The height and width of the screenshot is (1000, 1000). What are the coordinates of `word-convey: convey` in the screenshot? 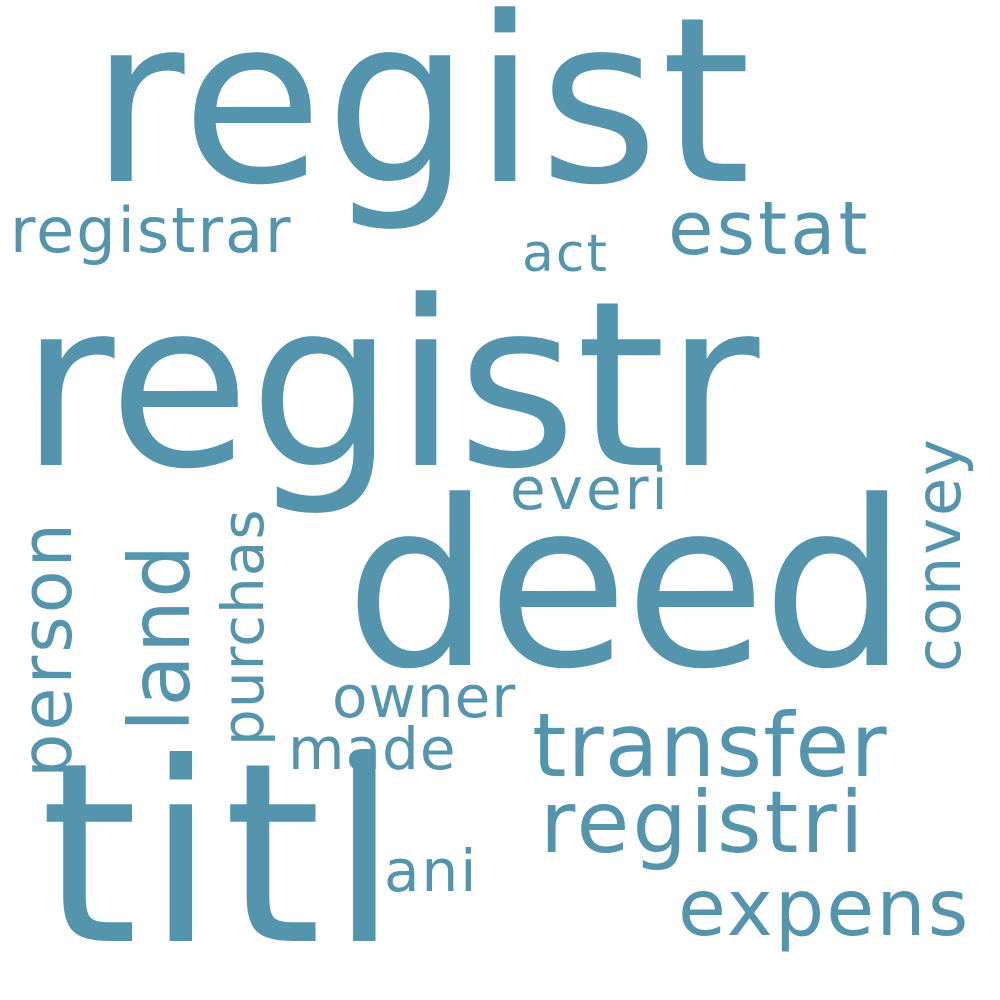 It's located at (938, 554).